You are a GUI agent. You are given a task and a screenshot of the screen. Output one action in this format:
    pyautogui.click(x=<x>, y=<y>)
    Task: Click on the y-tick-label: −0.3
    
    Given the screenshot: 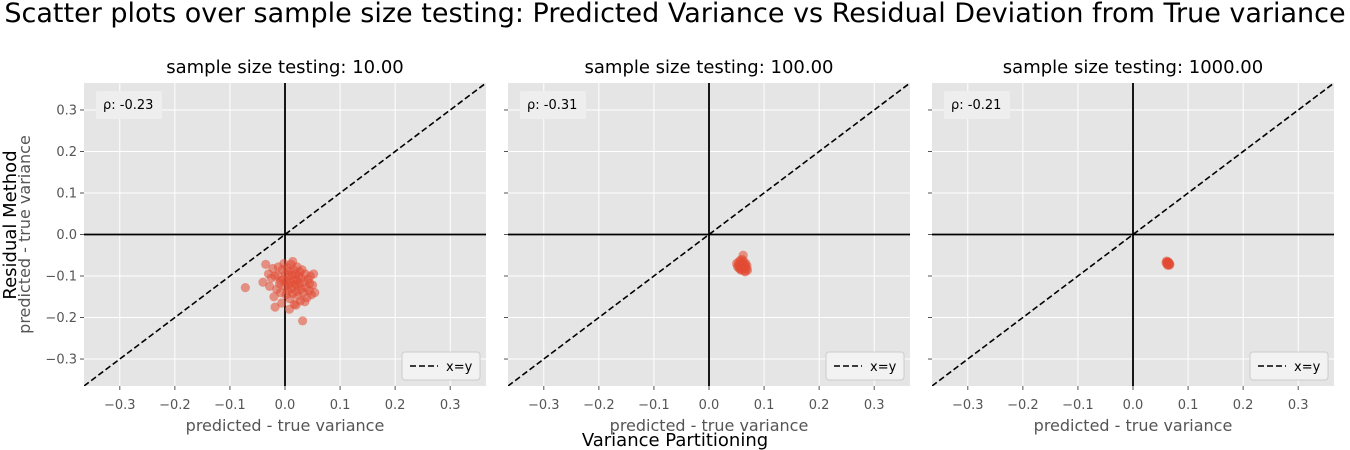 What is the action you would take?
    pyautogui.click(x=61, y=360)
    